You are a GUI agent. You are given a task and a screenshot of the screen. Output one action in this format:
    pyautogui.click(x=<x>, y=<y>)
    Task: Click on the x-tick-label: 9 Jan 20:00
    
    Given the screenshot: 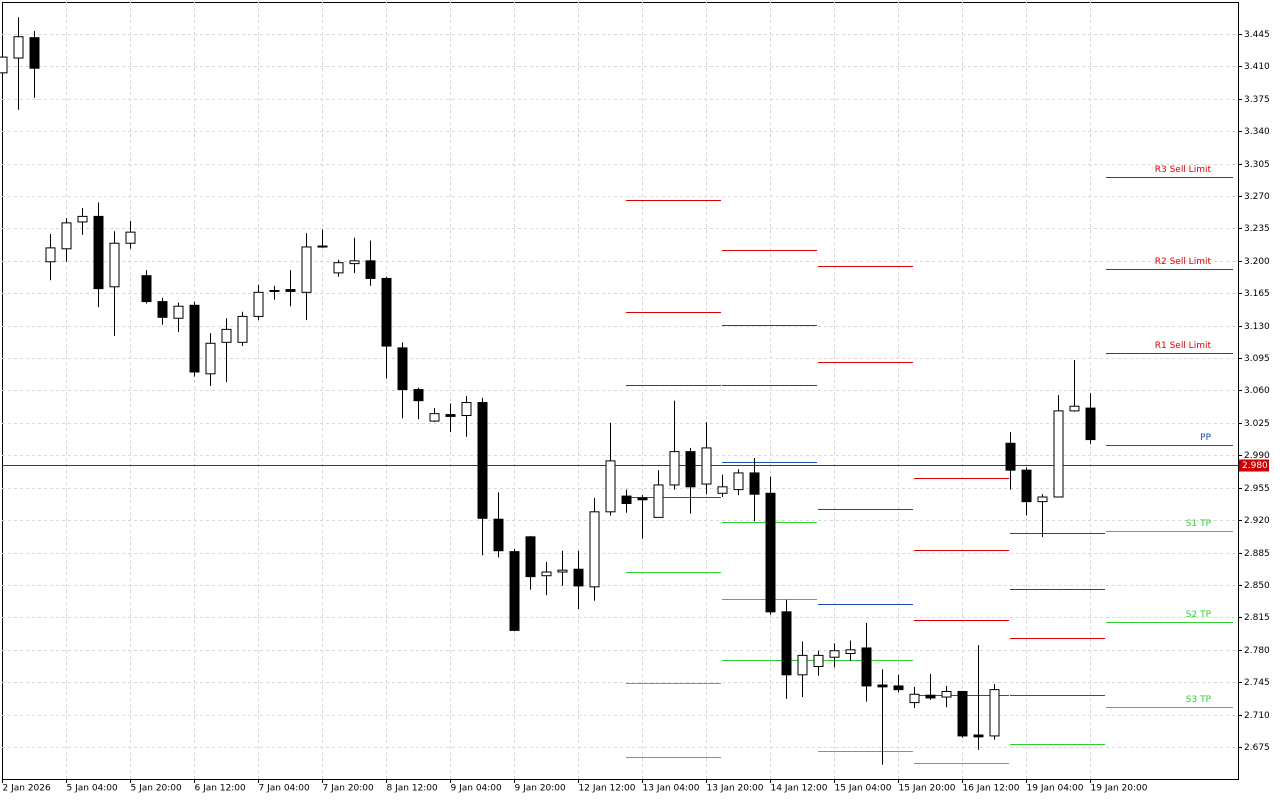 What is the action you would take?
    pyautogui.click(x=541, y=789)
    